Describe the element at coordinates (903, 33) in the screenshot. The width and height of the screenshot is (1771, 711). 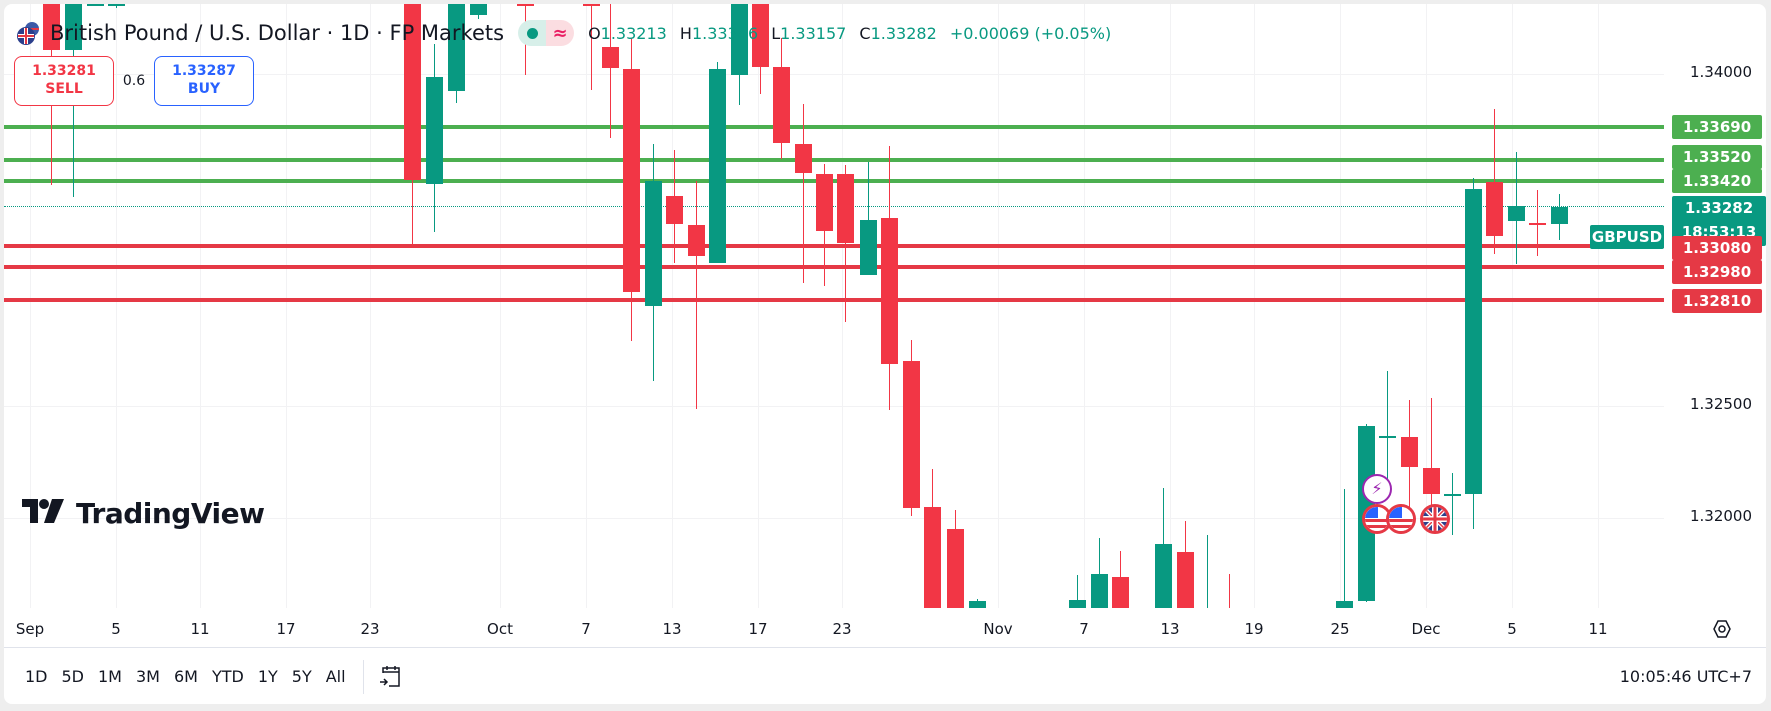
I see `close-value: 1.33282` at that location.